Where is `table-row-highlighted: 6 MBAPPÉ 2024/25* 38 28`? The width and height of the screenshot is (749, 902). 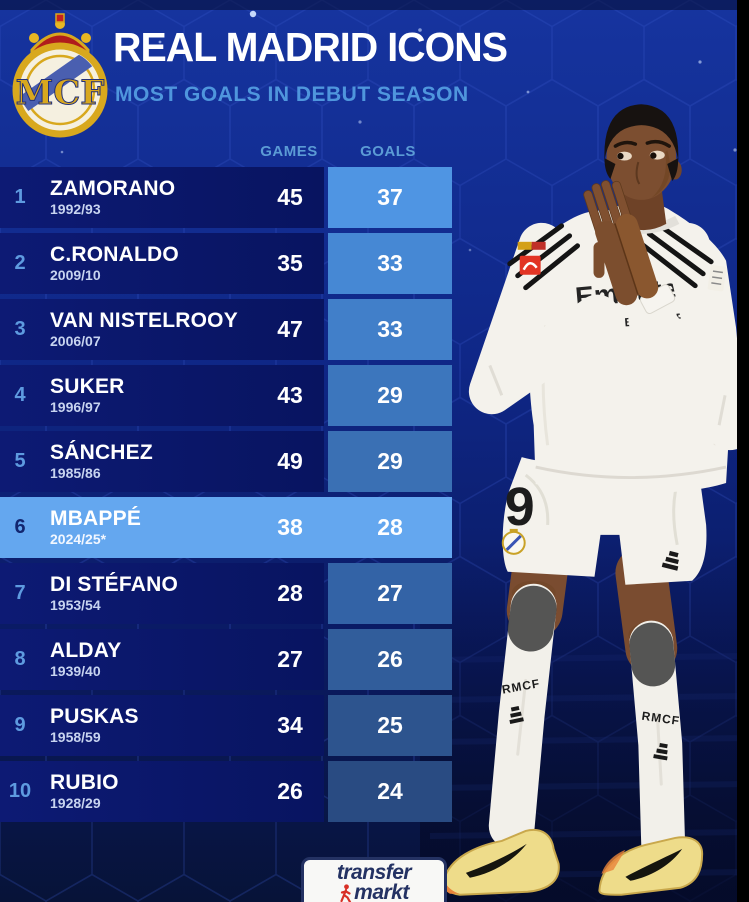 table-row-highlighted: 6 MBAPPÉ 2024/25* 38 28 is located at coordinates (226, 527).